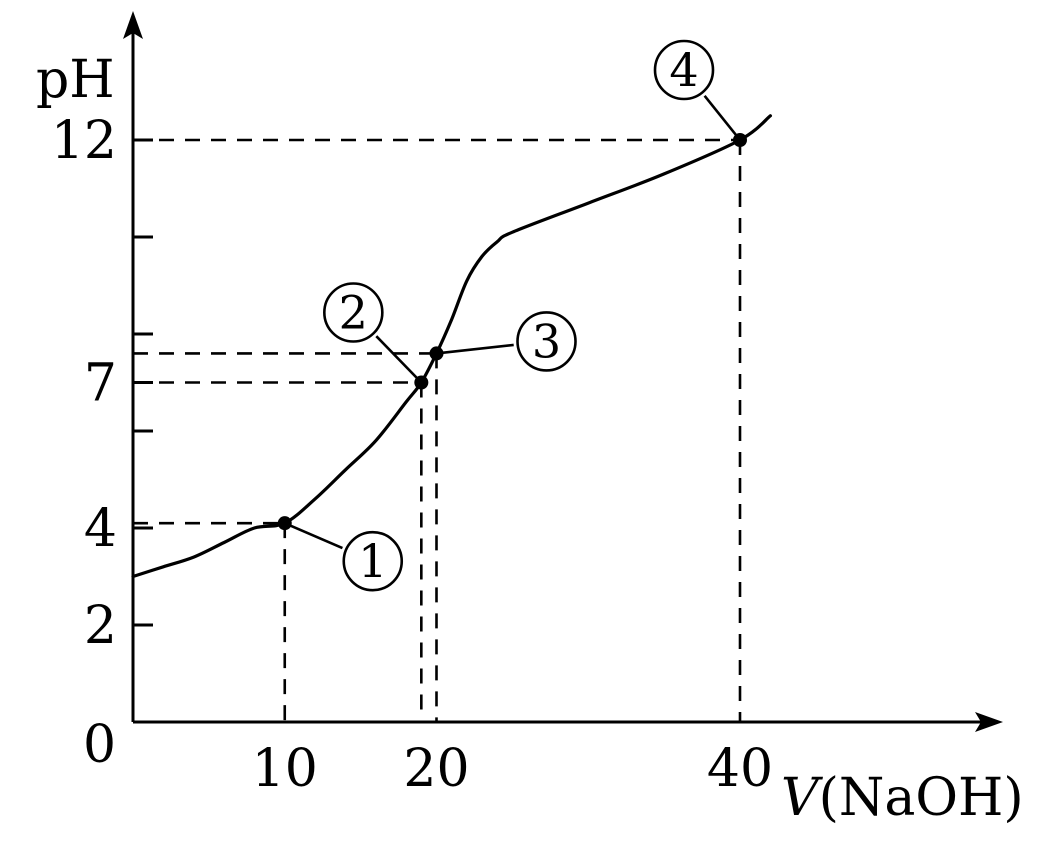 Image resolution: width=1063 pixels, height=846 pixels. Describe the element at coordinates (100, 529) in the screenshot. I see `y-tick-label-4: 4` at that location.